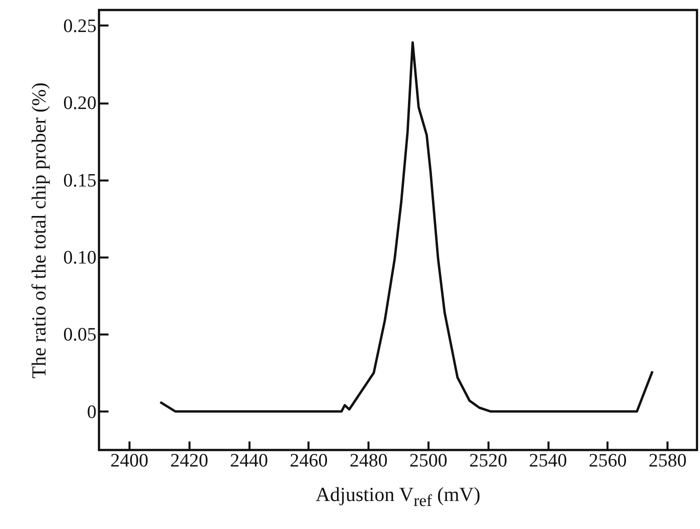 Image resolution: width=700 pixels, height=529 pixels. What do you see at coordinates (79, 181) in the screenshot?
I see `y-tick-label: 0.15` at bounding box center [79, 181].